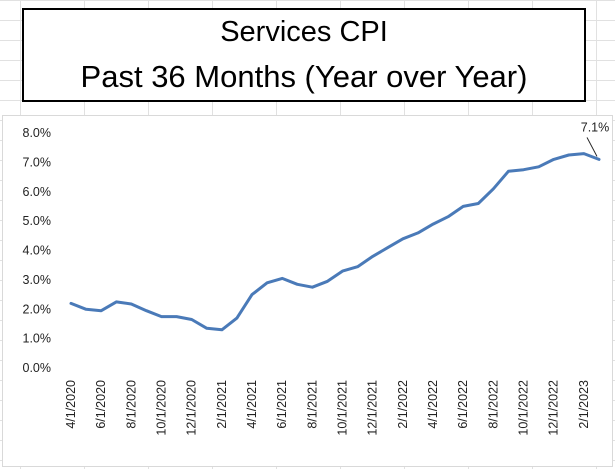 The height and width of the screenshot is (469, 615). What do you see at coordinates (71, 404) in the screenshot?
I see `x-tick-label: 4/1/2020` at bounding box center [71, 404].